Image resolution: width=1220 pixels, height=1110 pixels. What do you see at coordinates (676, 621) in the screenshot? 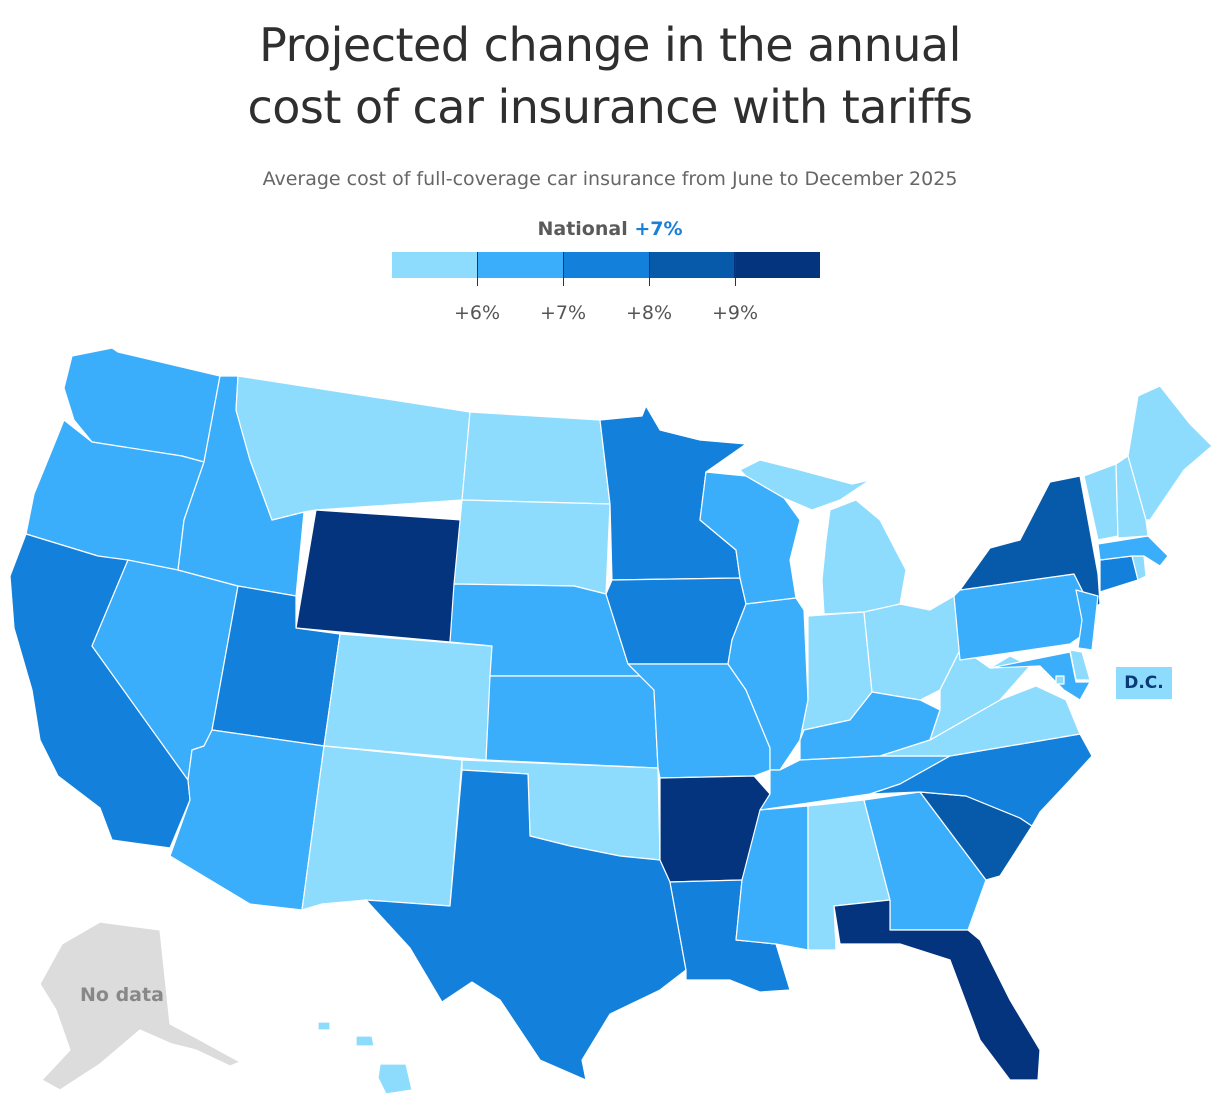
I see `state-iowa` at bounding box center [676, 621].